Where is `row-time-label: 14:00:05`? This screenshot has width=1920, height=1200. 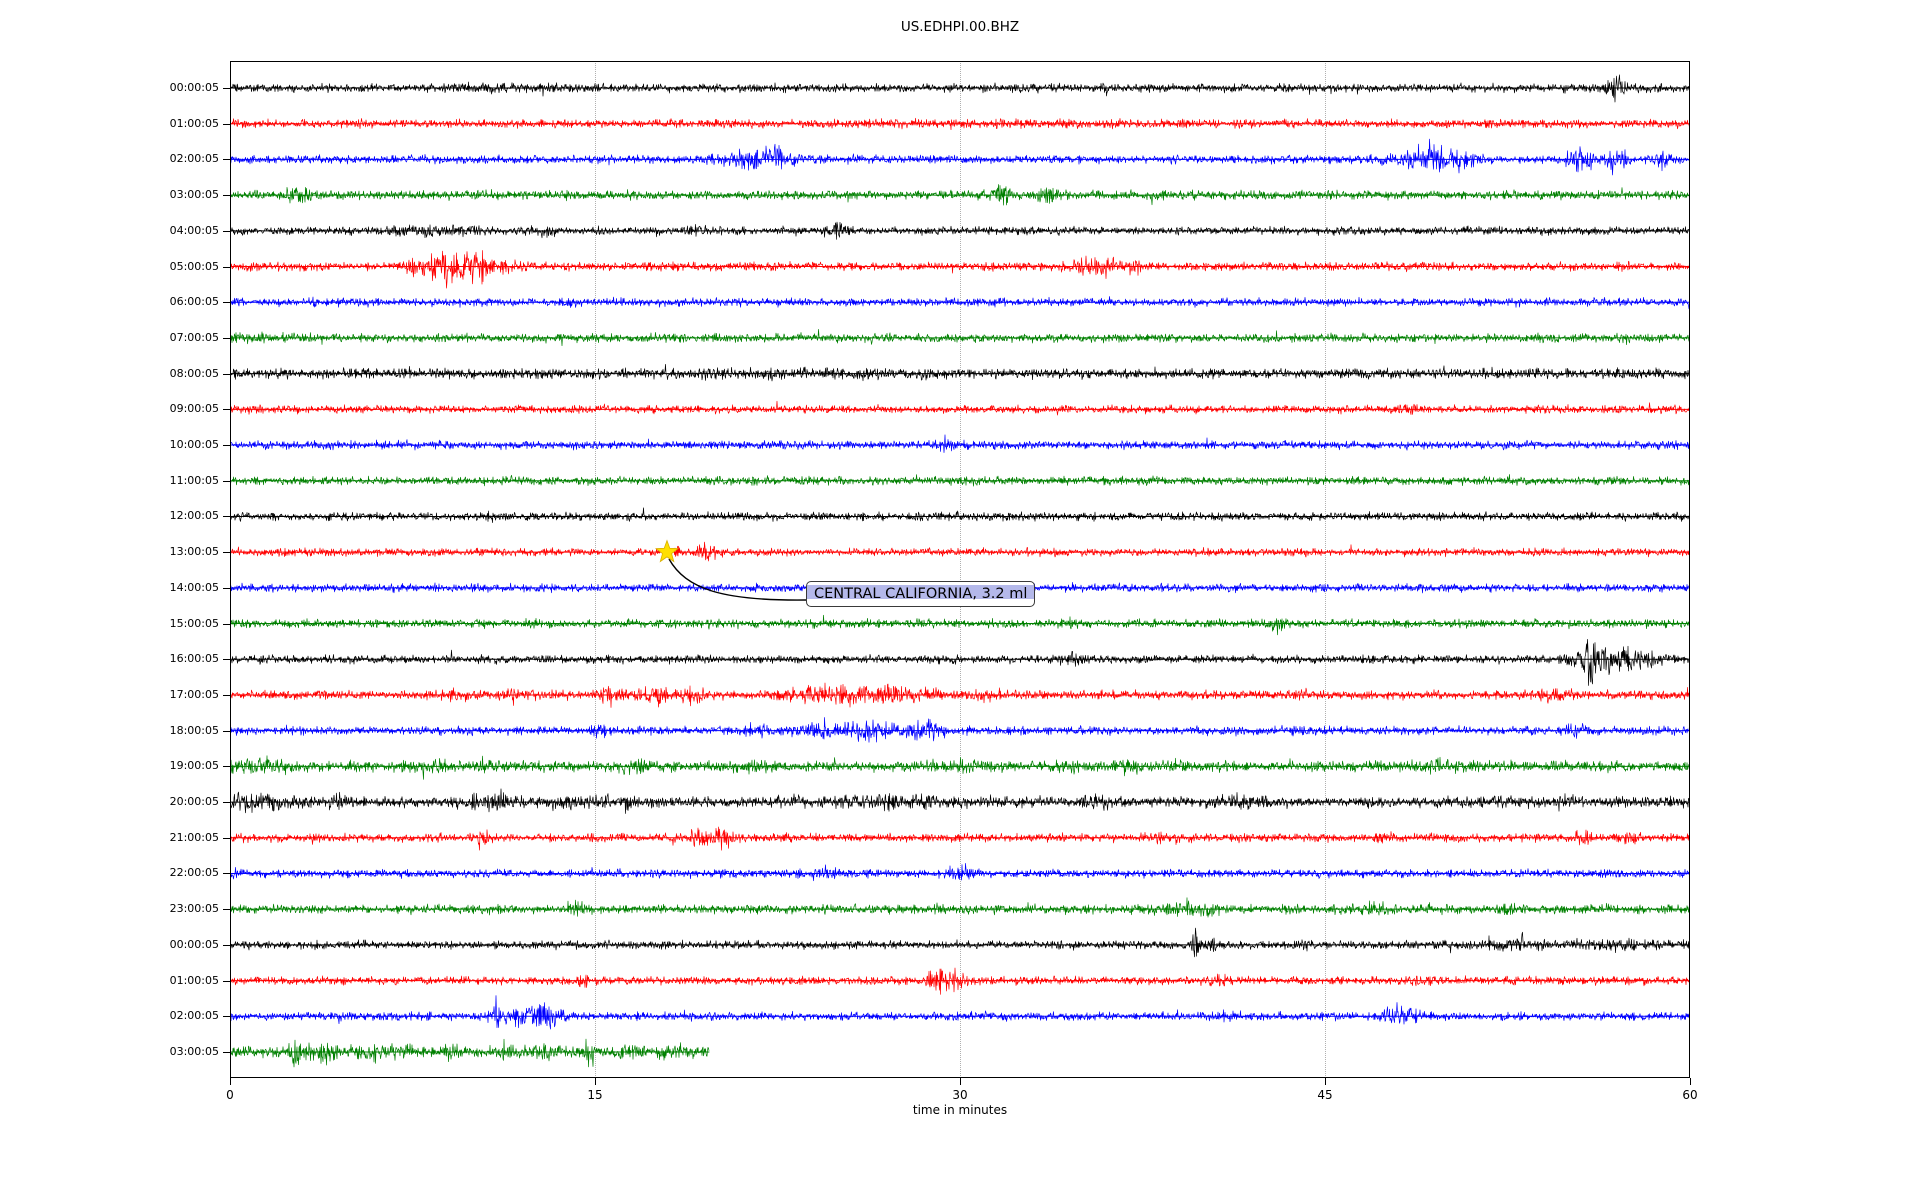
row-time-label: 14:00:05 is located at coordinates (194, 587).